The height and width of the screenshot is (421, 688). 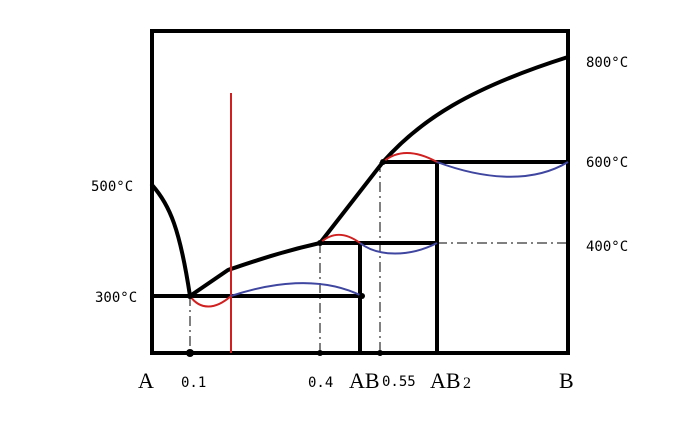 What do you see at coordinates (607, 63) in the screenshot?
I see `label-800c: 800°C` at bounding box center [607, 63].